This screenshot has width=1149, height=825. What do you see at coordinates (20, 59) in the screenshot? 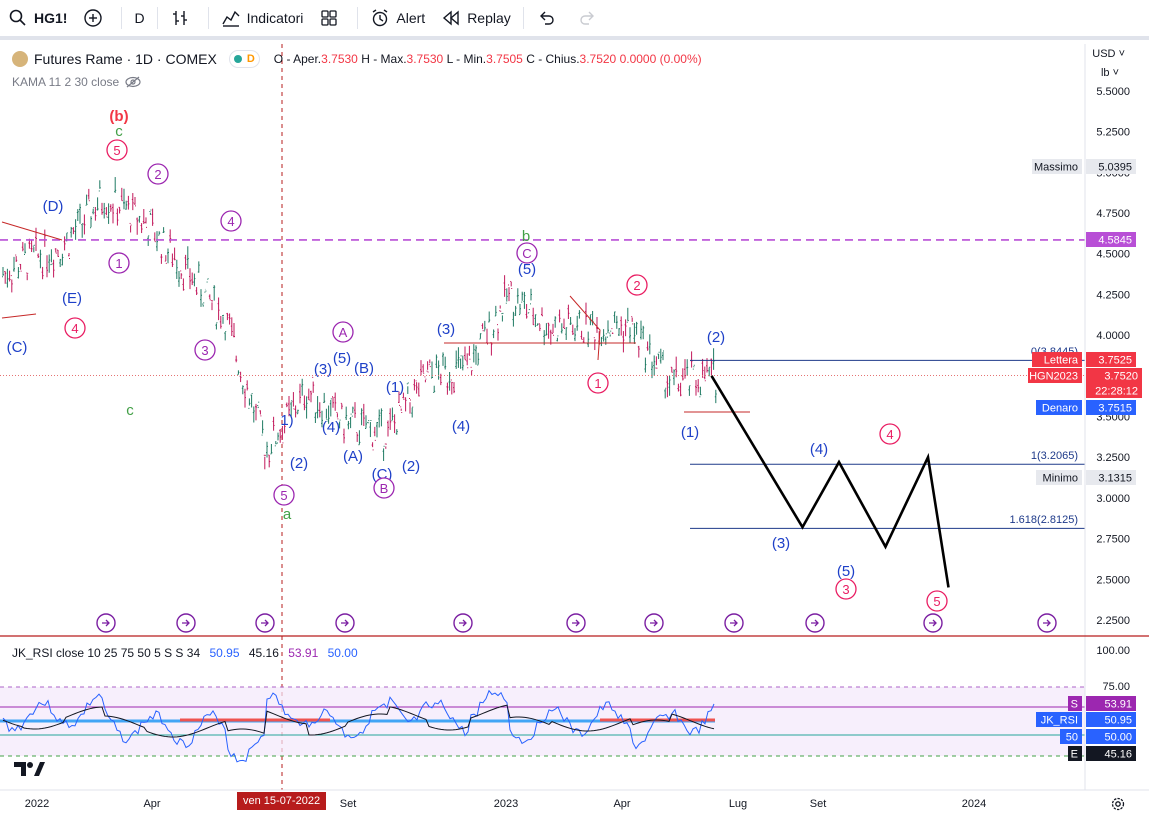
I see `copper-icon` at bounding box center [20, 59].